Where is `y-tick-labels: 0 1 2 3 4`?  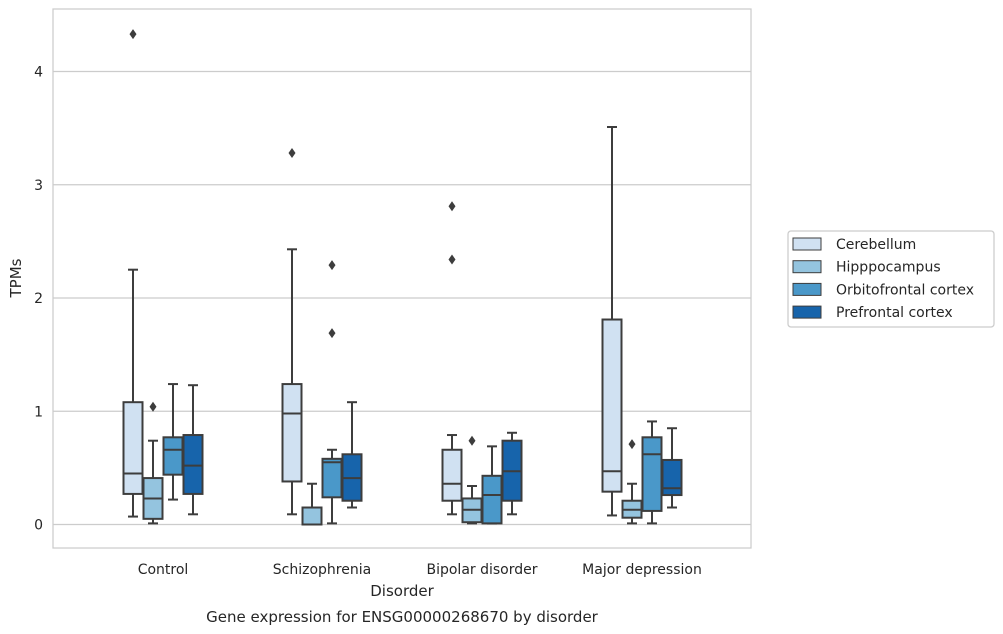 y-tick-labels: 0 1 2 3 4 is located at coordinates (38, 299).